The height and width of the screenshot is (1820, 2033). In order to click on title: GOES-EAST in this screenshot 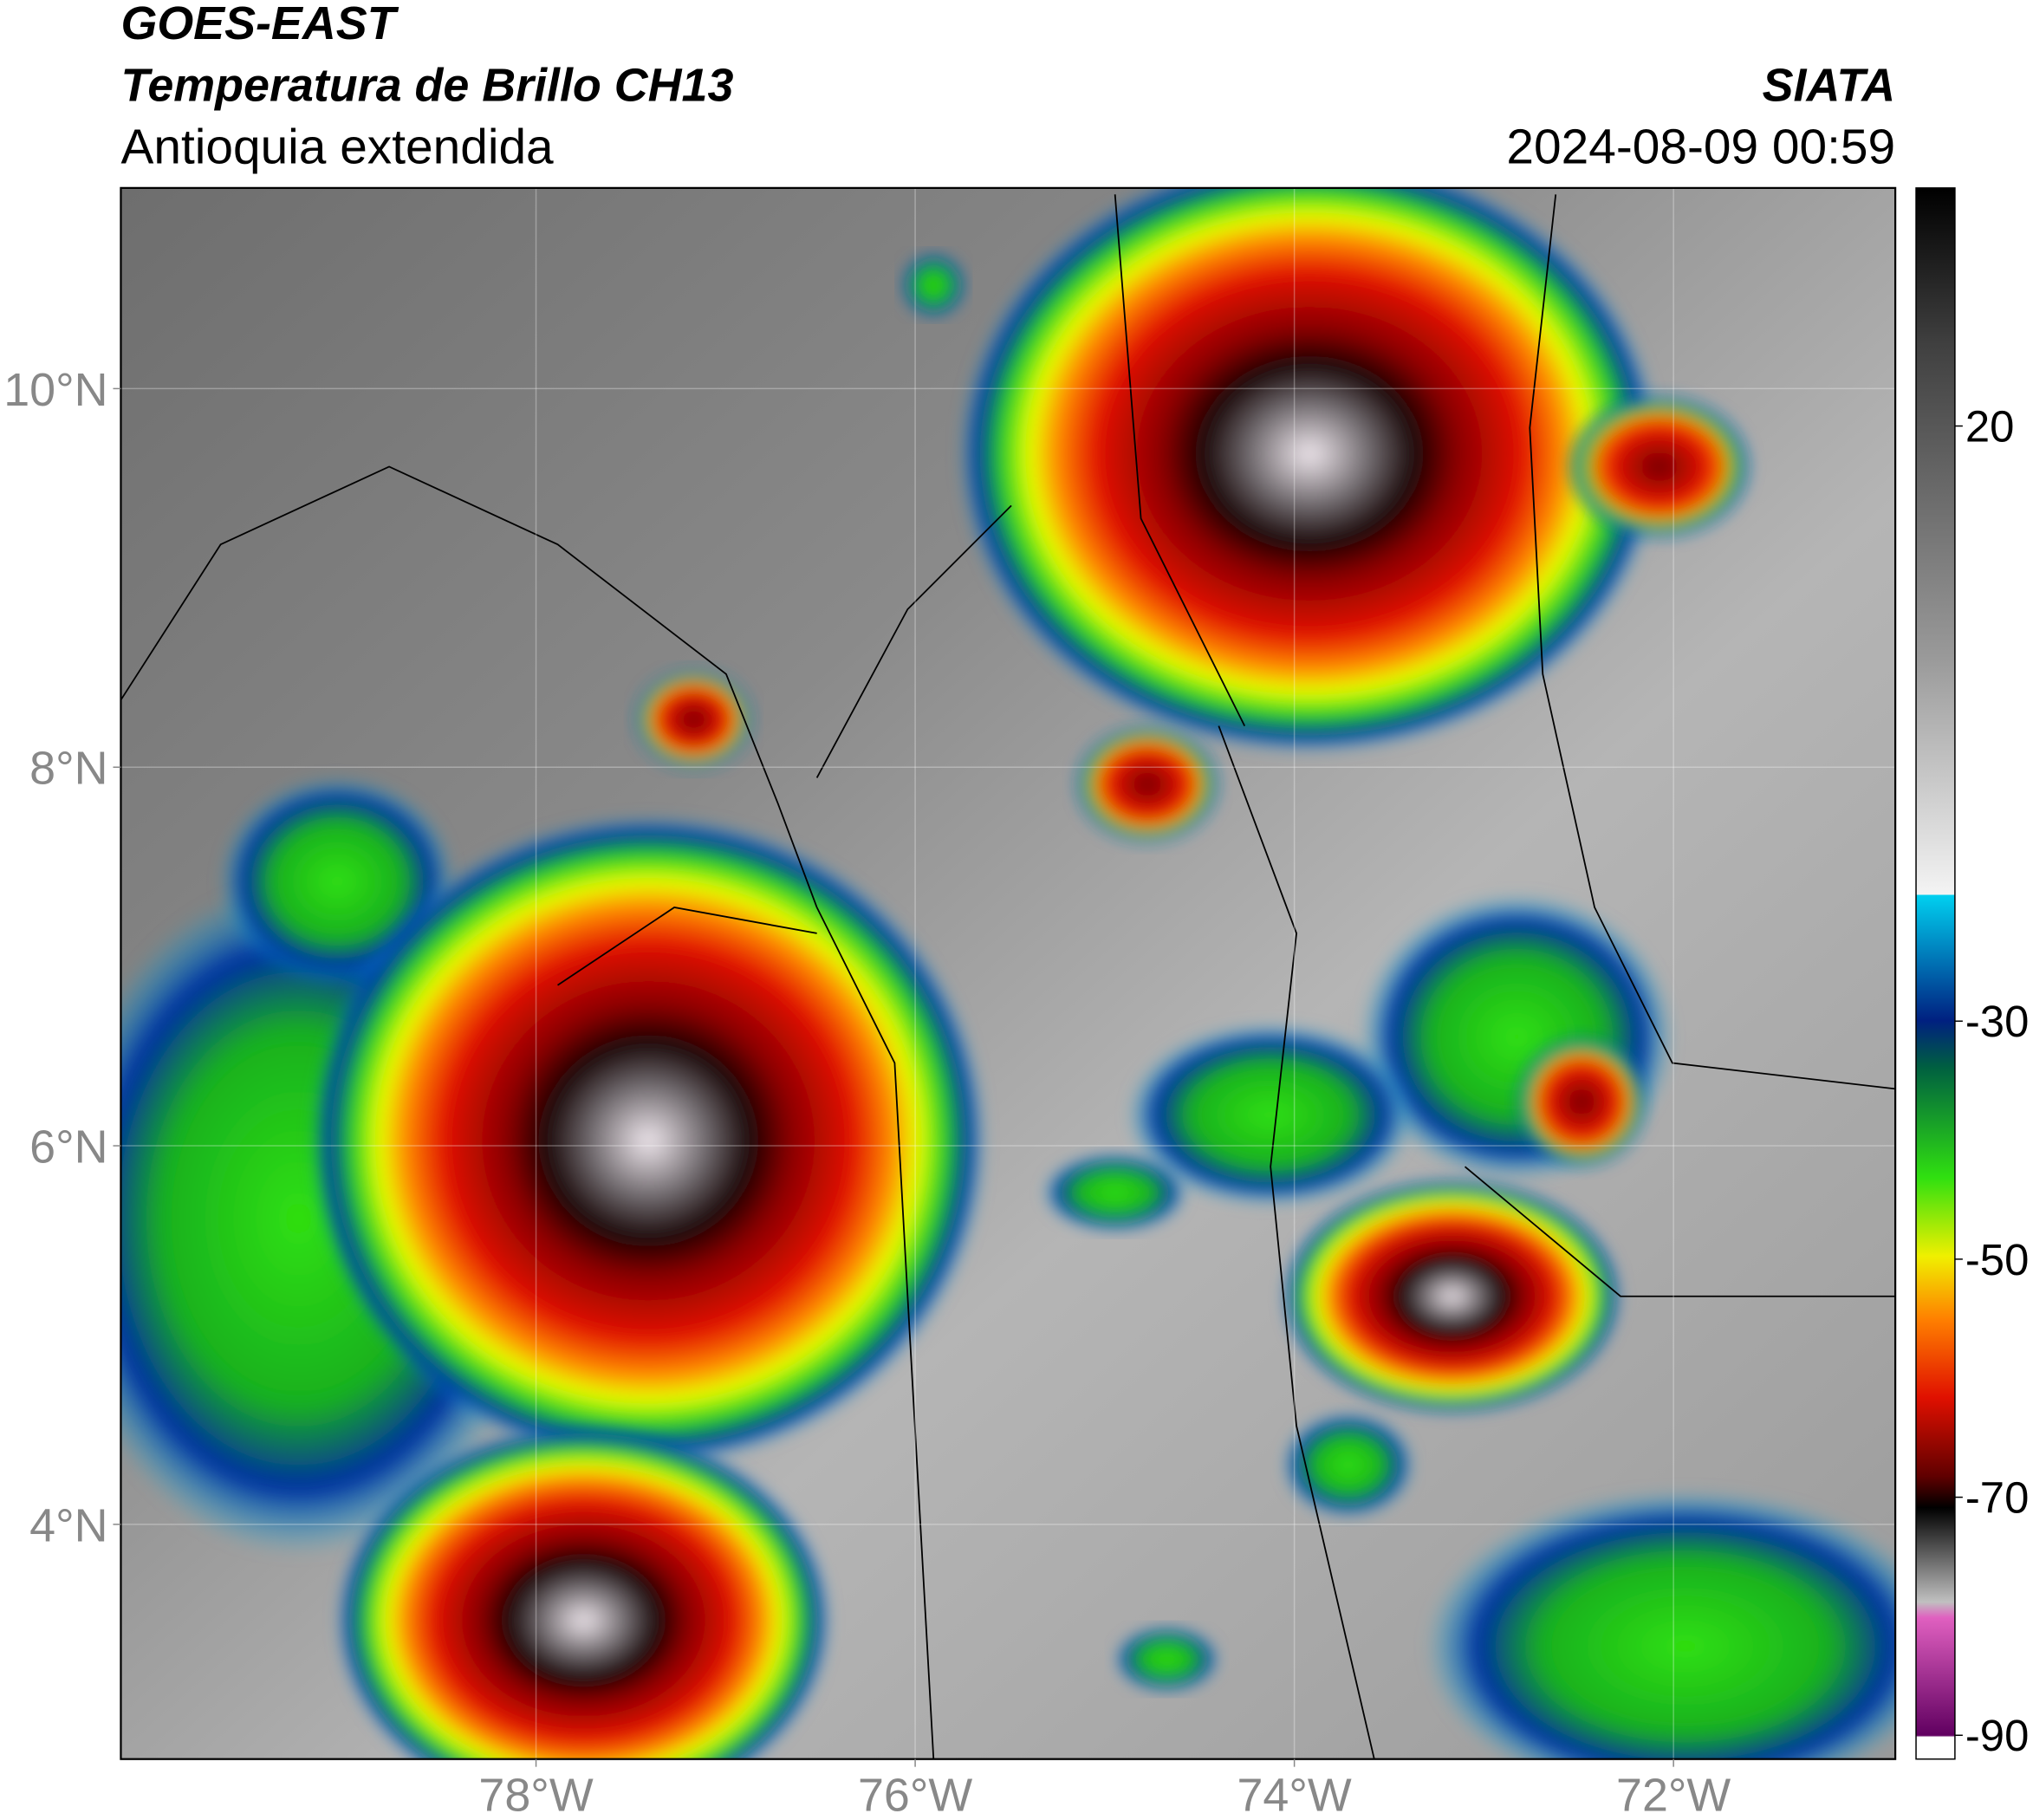, I will do `click(259, 24)`.